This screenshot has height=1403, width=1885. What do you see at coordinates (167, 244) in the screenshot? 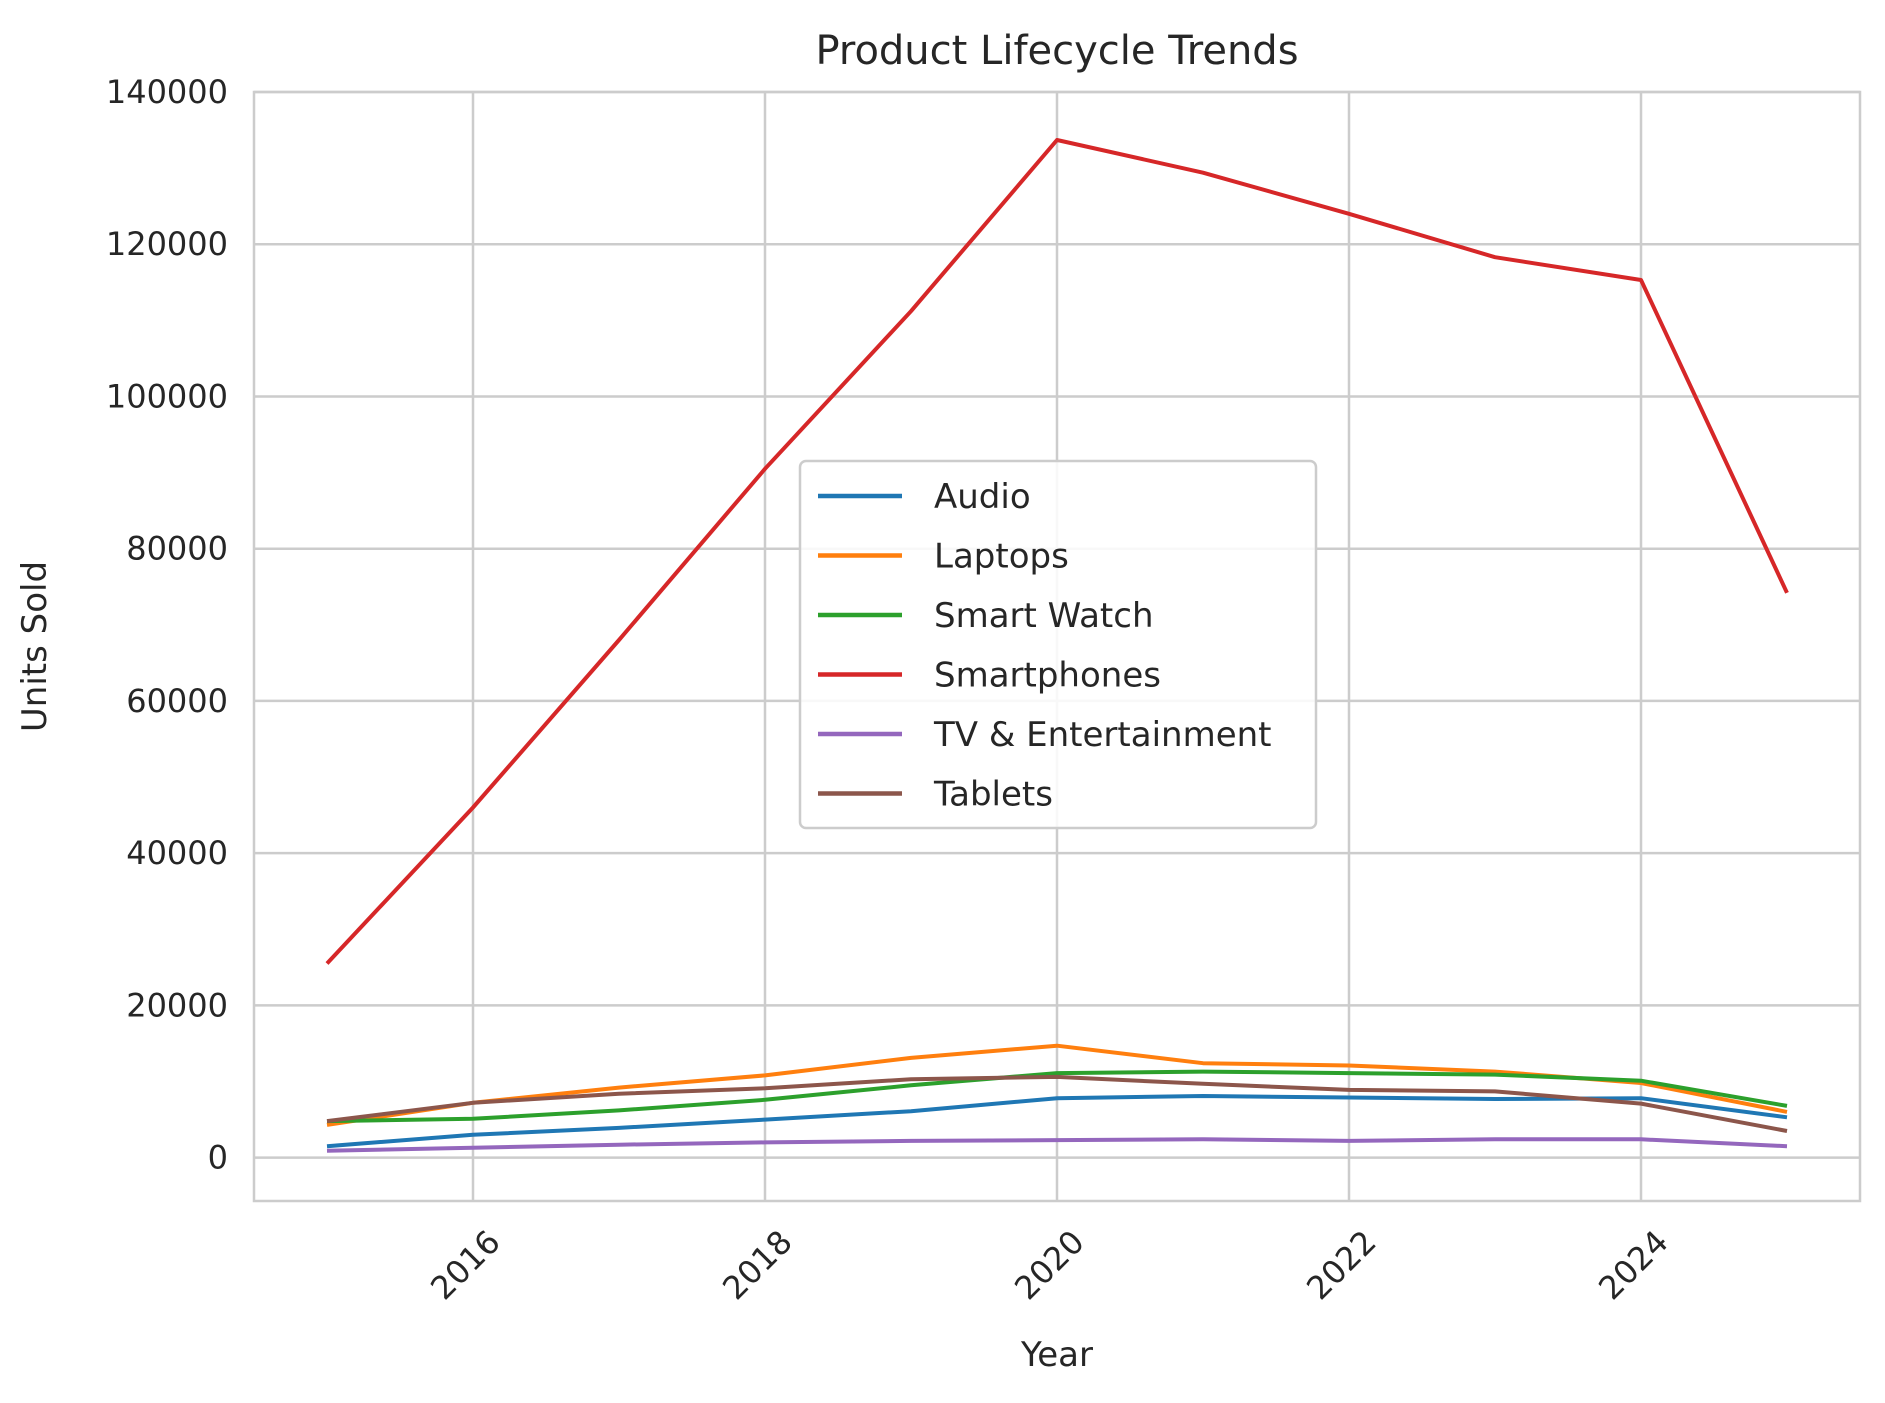
I see `y-tick-label: 120000` at bounding box center [167, 244].